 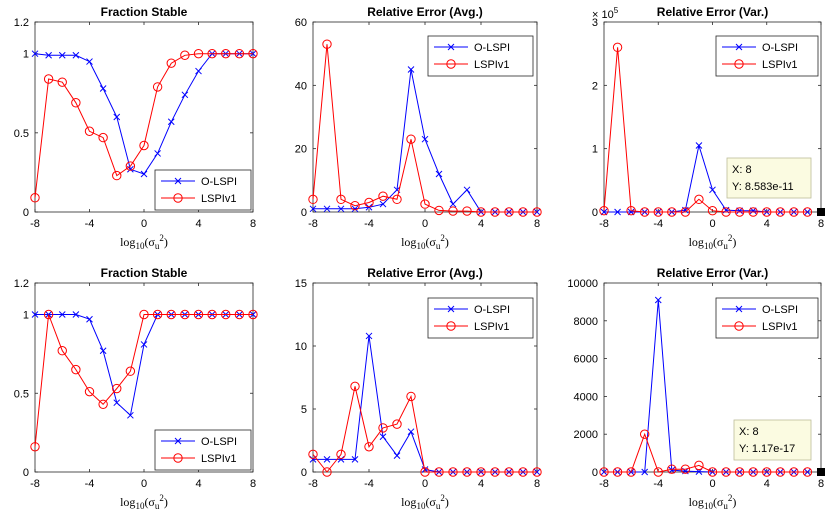 I want to click on series-line, so click(x=706, y=452).